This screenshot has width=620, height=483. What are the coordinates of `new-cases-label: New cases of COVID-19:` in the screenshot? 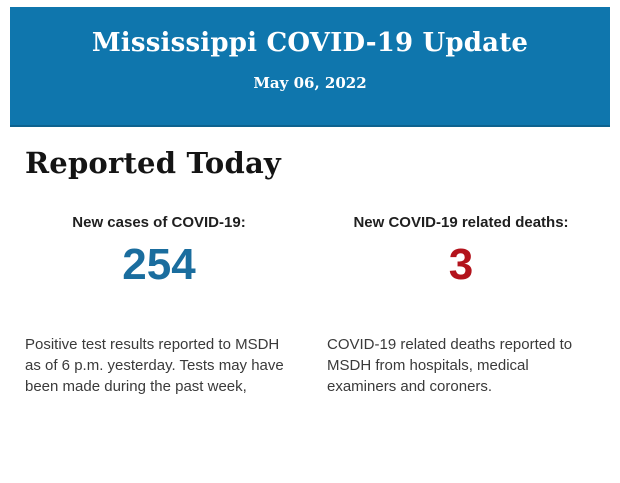 It's located at (159, 222).